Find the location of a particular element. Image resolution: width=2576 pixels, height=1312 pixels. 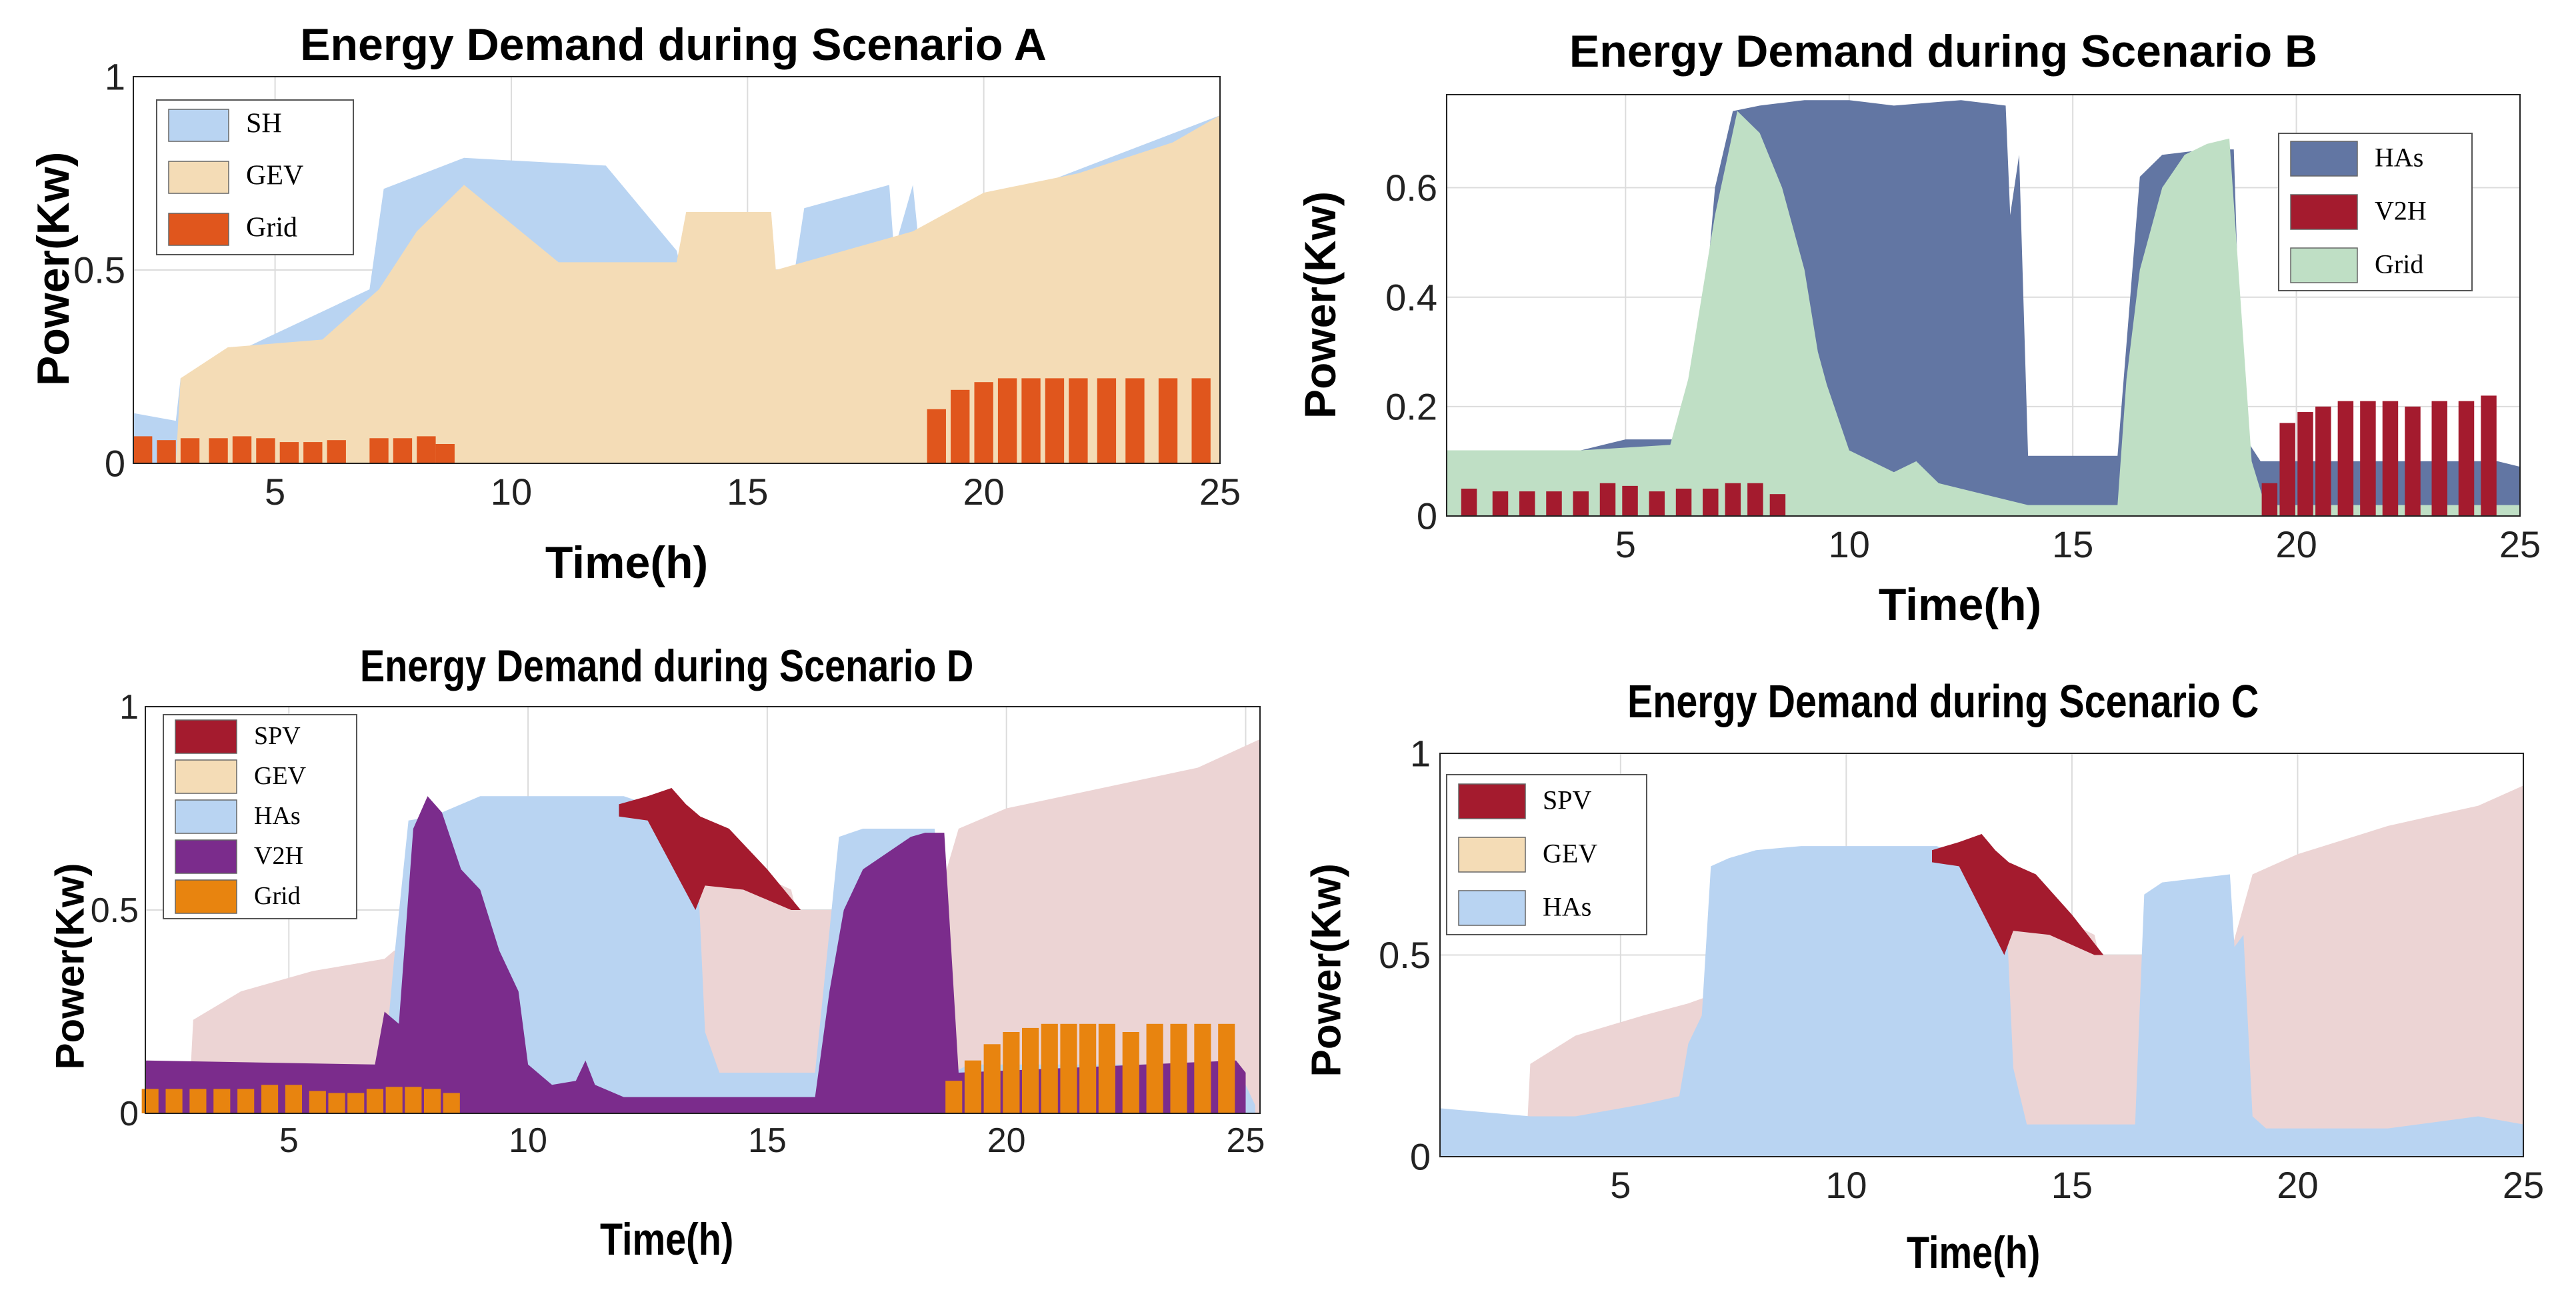

legend-swatch-has is located at coordinates (1492, 908).